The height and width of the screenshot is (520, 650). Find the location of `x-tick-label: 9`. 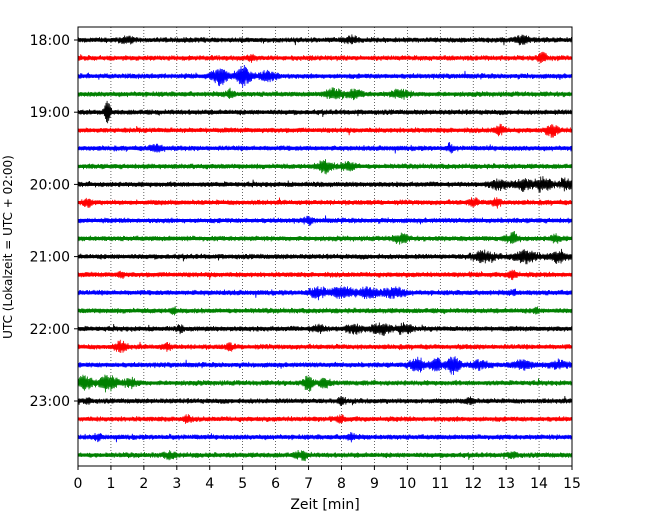

x-tick-label: 9 is located at coordinates (374, 484).